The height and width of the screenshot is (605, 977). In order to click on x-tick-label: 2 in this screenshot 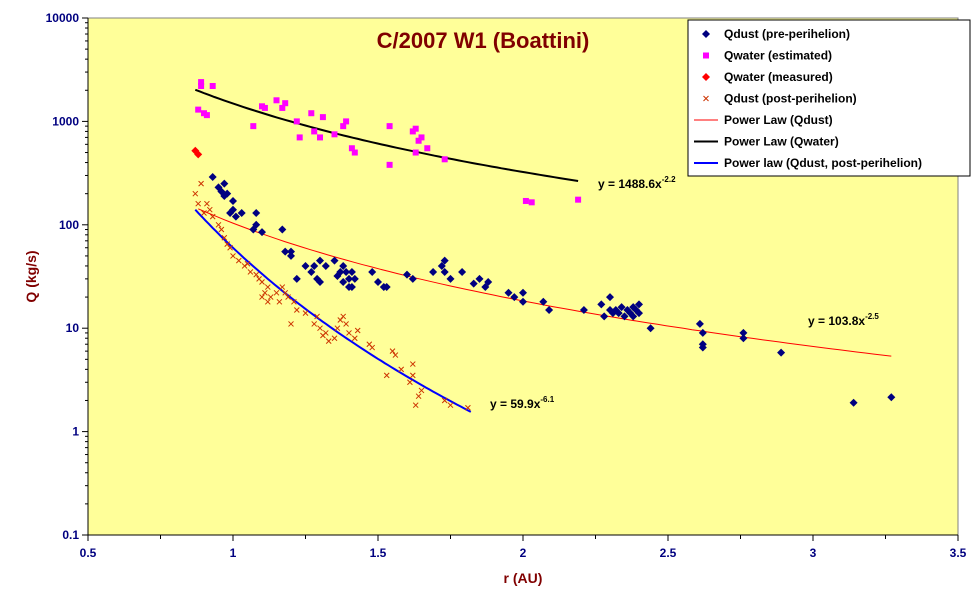, I will do `click(523, 553)`.